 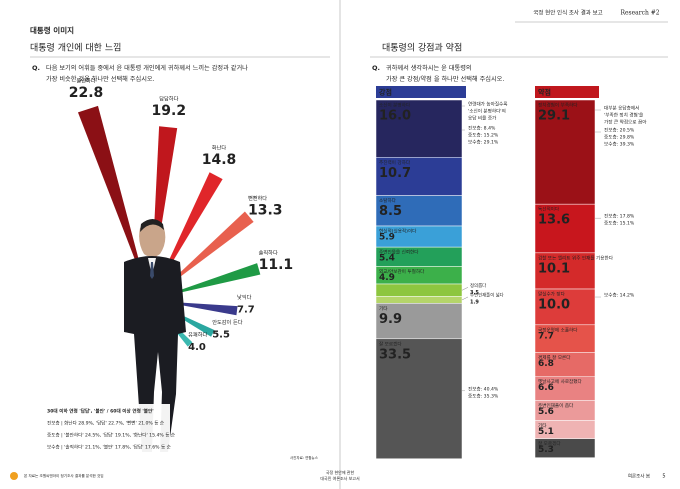 What do you see at coordinates (422, 48) in the screenshot?
I see `right-subtitle: 대통령의 강점과 약점` at bounding box center [422, 48].